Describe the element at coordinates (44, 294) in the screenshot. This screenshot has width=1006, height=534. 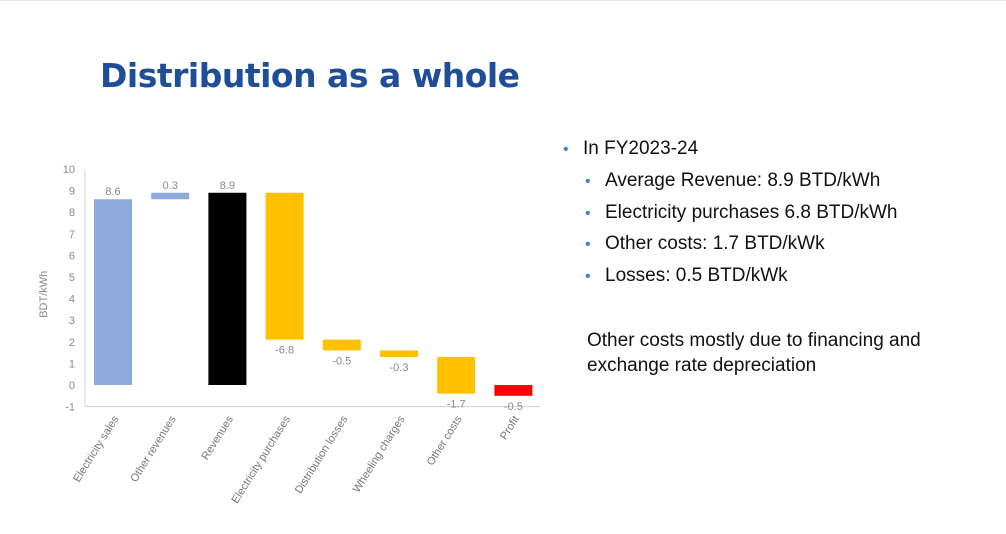
I see `y-axis-label: BDT/kWh` at that location.